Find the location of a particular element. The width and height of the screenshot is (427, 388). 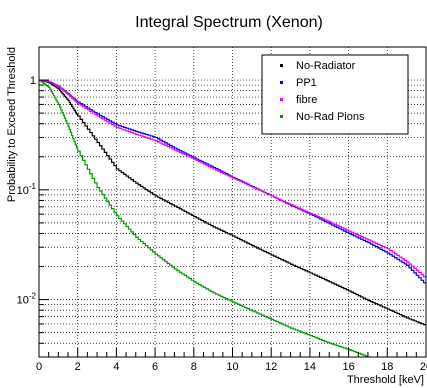

legend-label: PP1 is located at coordinates (306, 83).